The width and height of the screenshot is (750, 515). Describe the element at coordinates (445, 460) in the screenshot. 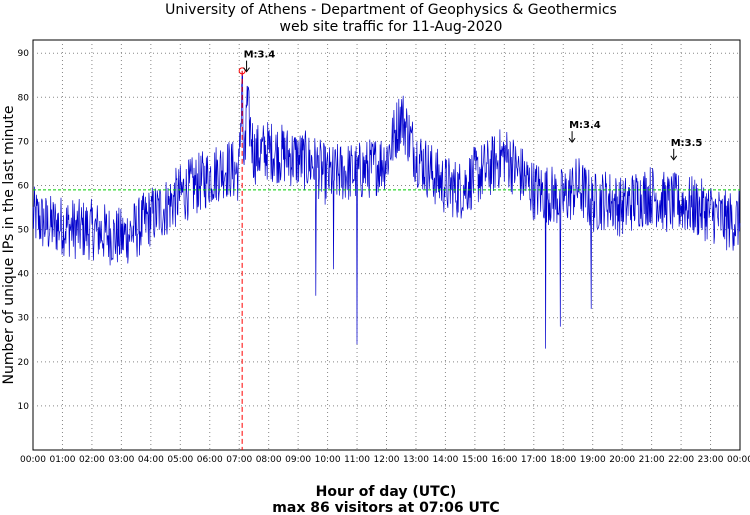

I see `x-tick-label: 14:00` at that location.